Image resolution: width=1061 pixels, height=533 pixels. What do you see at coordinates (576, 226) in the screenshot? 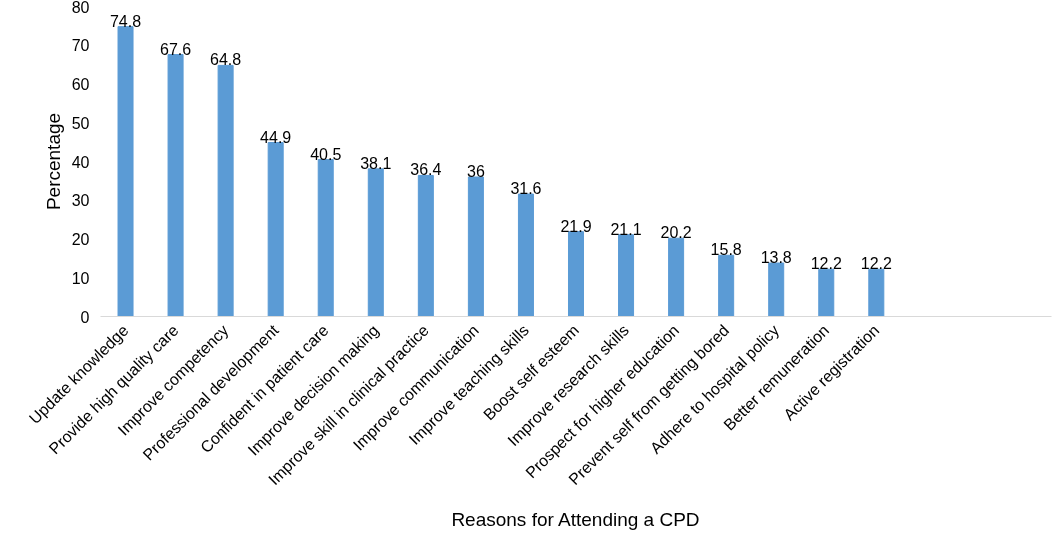
I see `data-label: 21.9` at bounding box center [576, 226].